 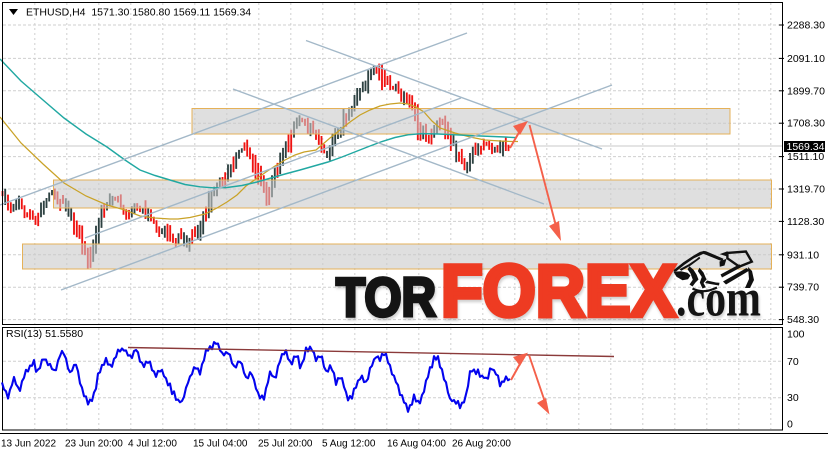 I want to click on svg-text: 739.70, so click(x=803, y=288).